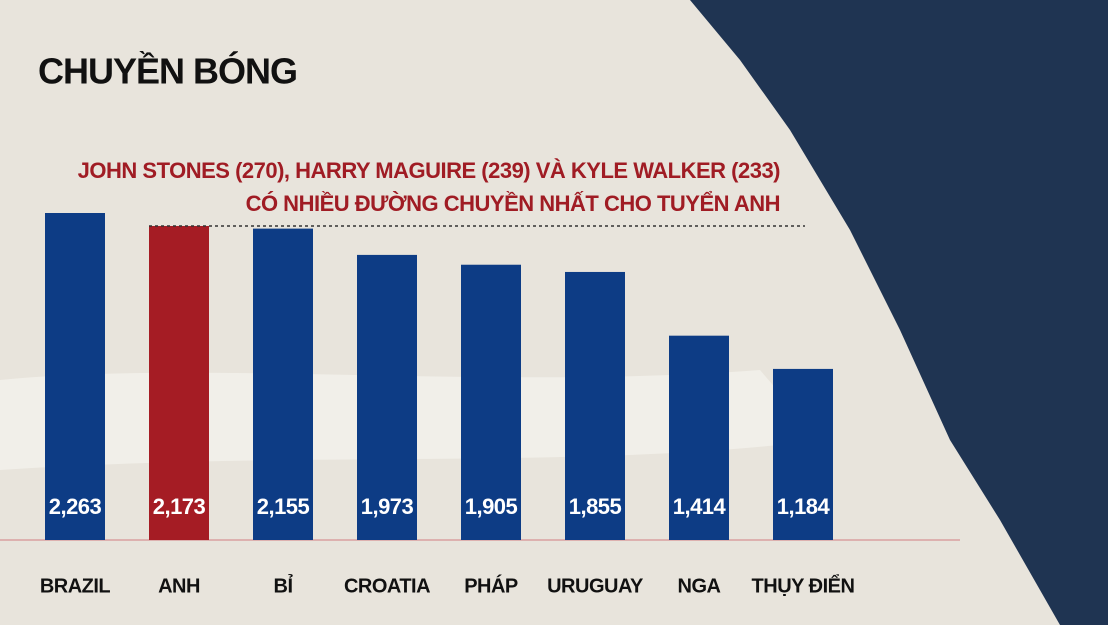 The width and height of the screenshot is (1108, 625). What do you see at coordinates (491, 585) in the screenshot?
I see `x-tick-label: PHÁP` at bounding box center [491, 585].